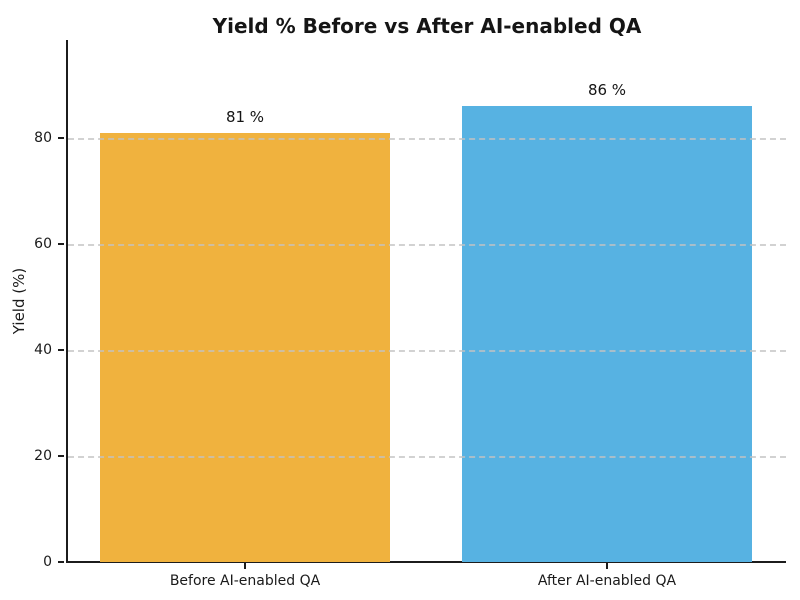 The width and height of the screenshot is (800, 600). I want to click on y-tick-label: 40, so click(43, 350).